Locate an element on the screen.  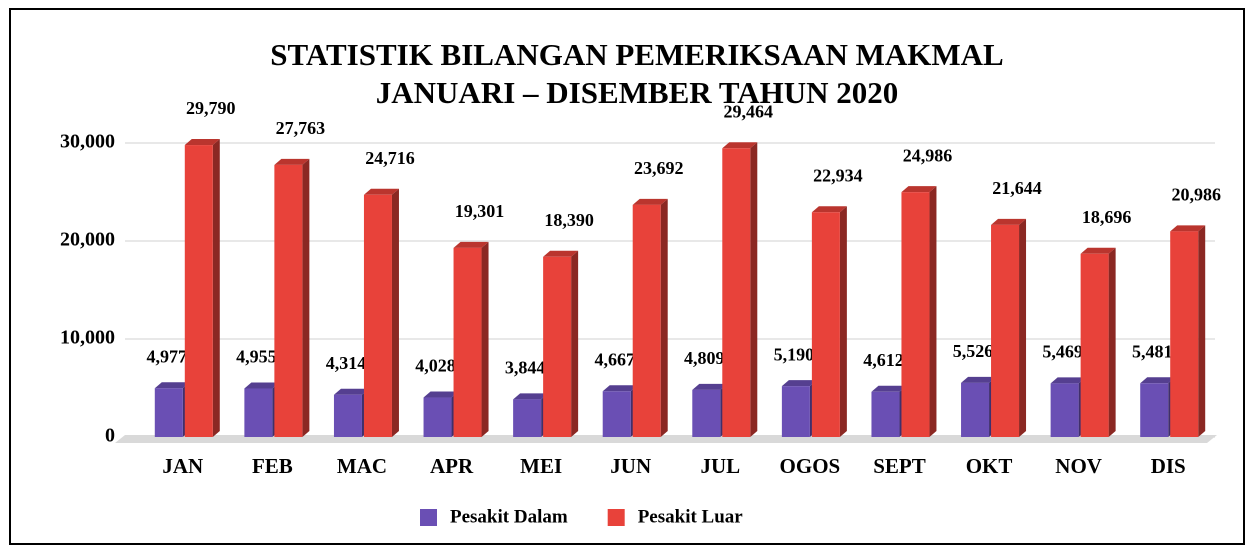
x-tick-label: MEI is located at coordinates (541, 466).